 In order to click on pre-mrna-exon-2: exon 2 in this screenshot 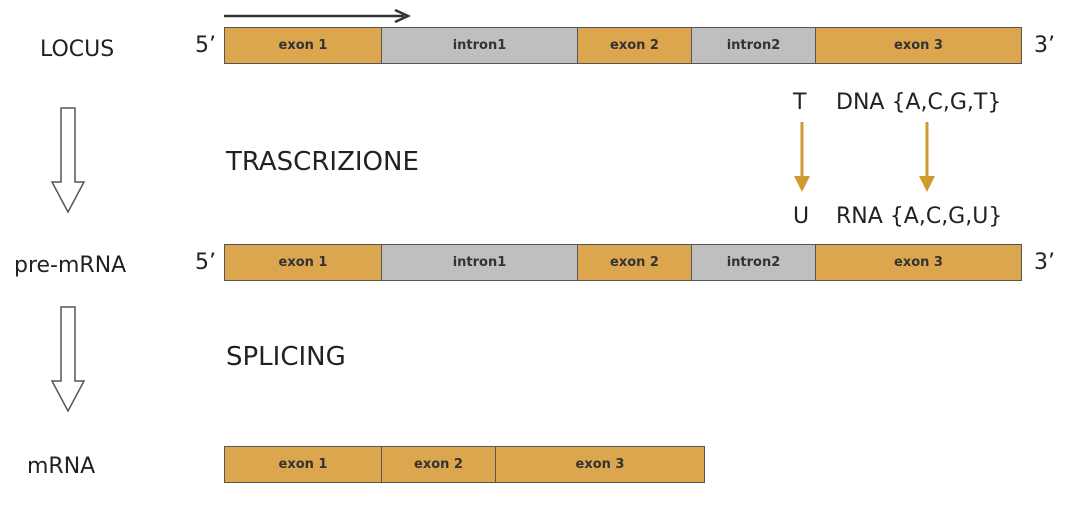, I will do `click(634, 262)`.